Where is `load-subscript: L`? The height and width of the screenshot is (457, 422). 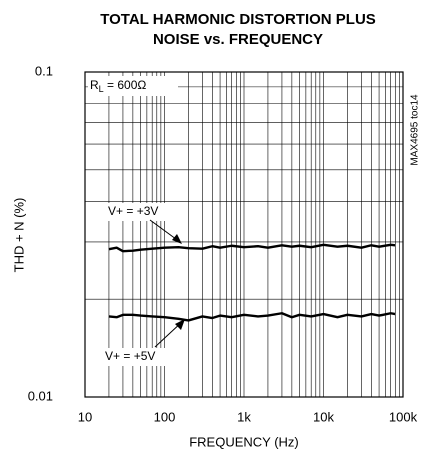 load-subscript: L is located at coordinates (101, 89).